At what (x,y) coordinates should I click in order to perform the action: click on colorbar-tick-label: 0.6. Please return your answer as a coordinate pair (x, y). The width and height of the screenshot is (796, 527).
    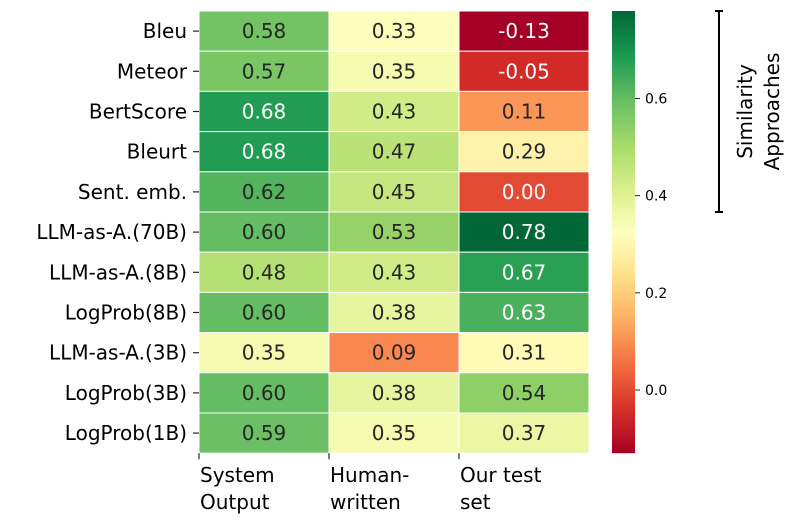
    Looking at the image, I should click on (656, 99).